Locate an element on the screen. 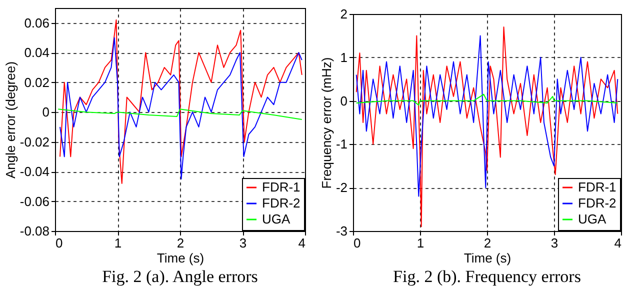  y-tick-label: 0.02 is located at coordinates (37, 82).